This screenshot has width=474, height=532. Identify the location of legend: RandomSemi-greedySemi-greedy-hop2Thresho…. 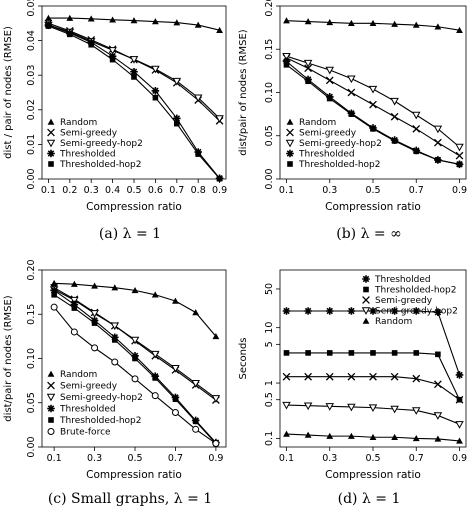
(333, 144).